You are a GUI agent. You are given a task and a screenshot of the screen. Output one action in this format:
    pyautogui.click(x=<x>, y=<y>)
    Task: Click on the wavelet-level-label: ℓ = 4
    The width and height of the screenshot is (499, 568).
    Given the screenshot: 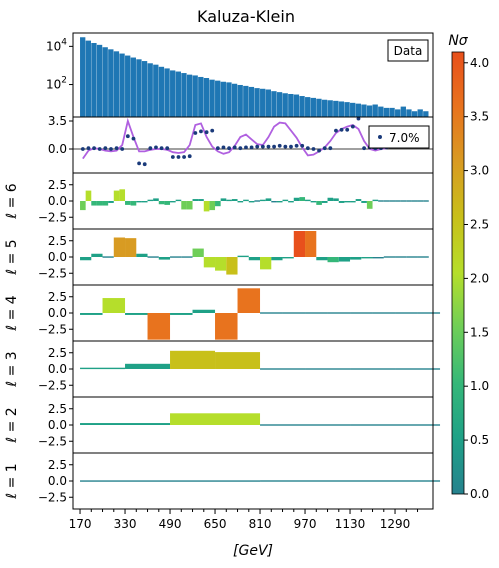 What is the action you would take?
    pyautogui.click(x=12, y=313)
    